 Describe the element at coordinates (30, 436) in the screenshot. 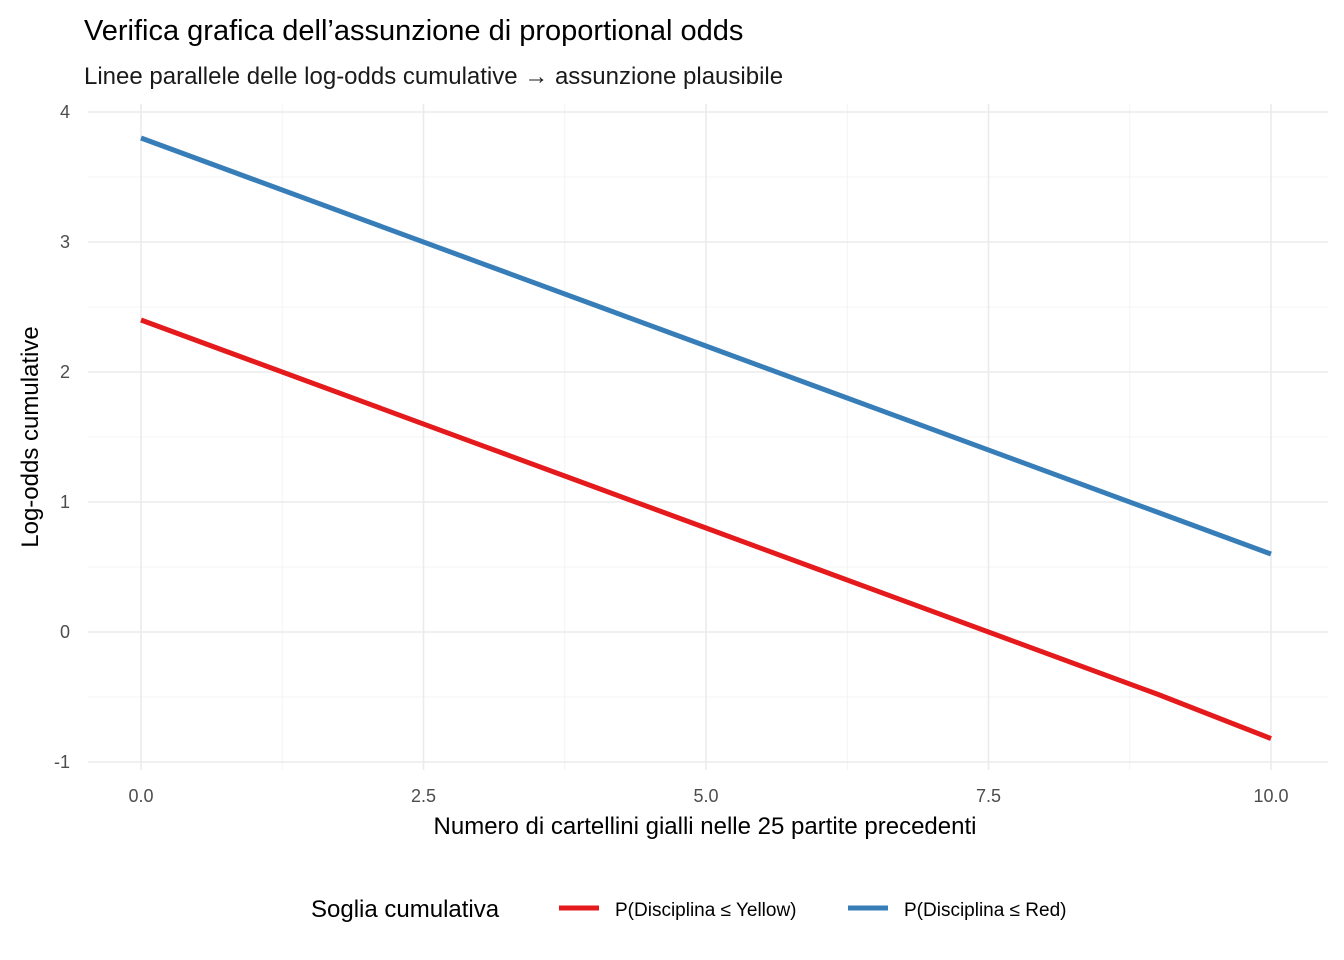

I see `y-axis-title: Log-odds cumulative` at that location.